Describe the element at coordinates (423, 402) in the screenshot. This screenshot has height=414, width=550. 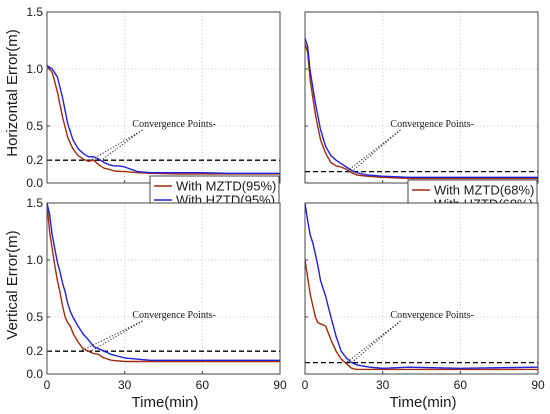
I see `x-axis-label-right: Time(min)` at that location.